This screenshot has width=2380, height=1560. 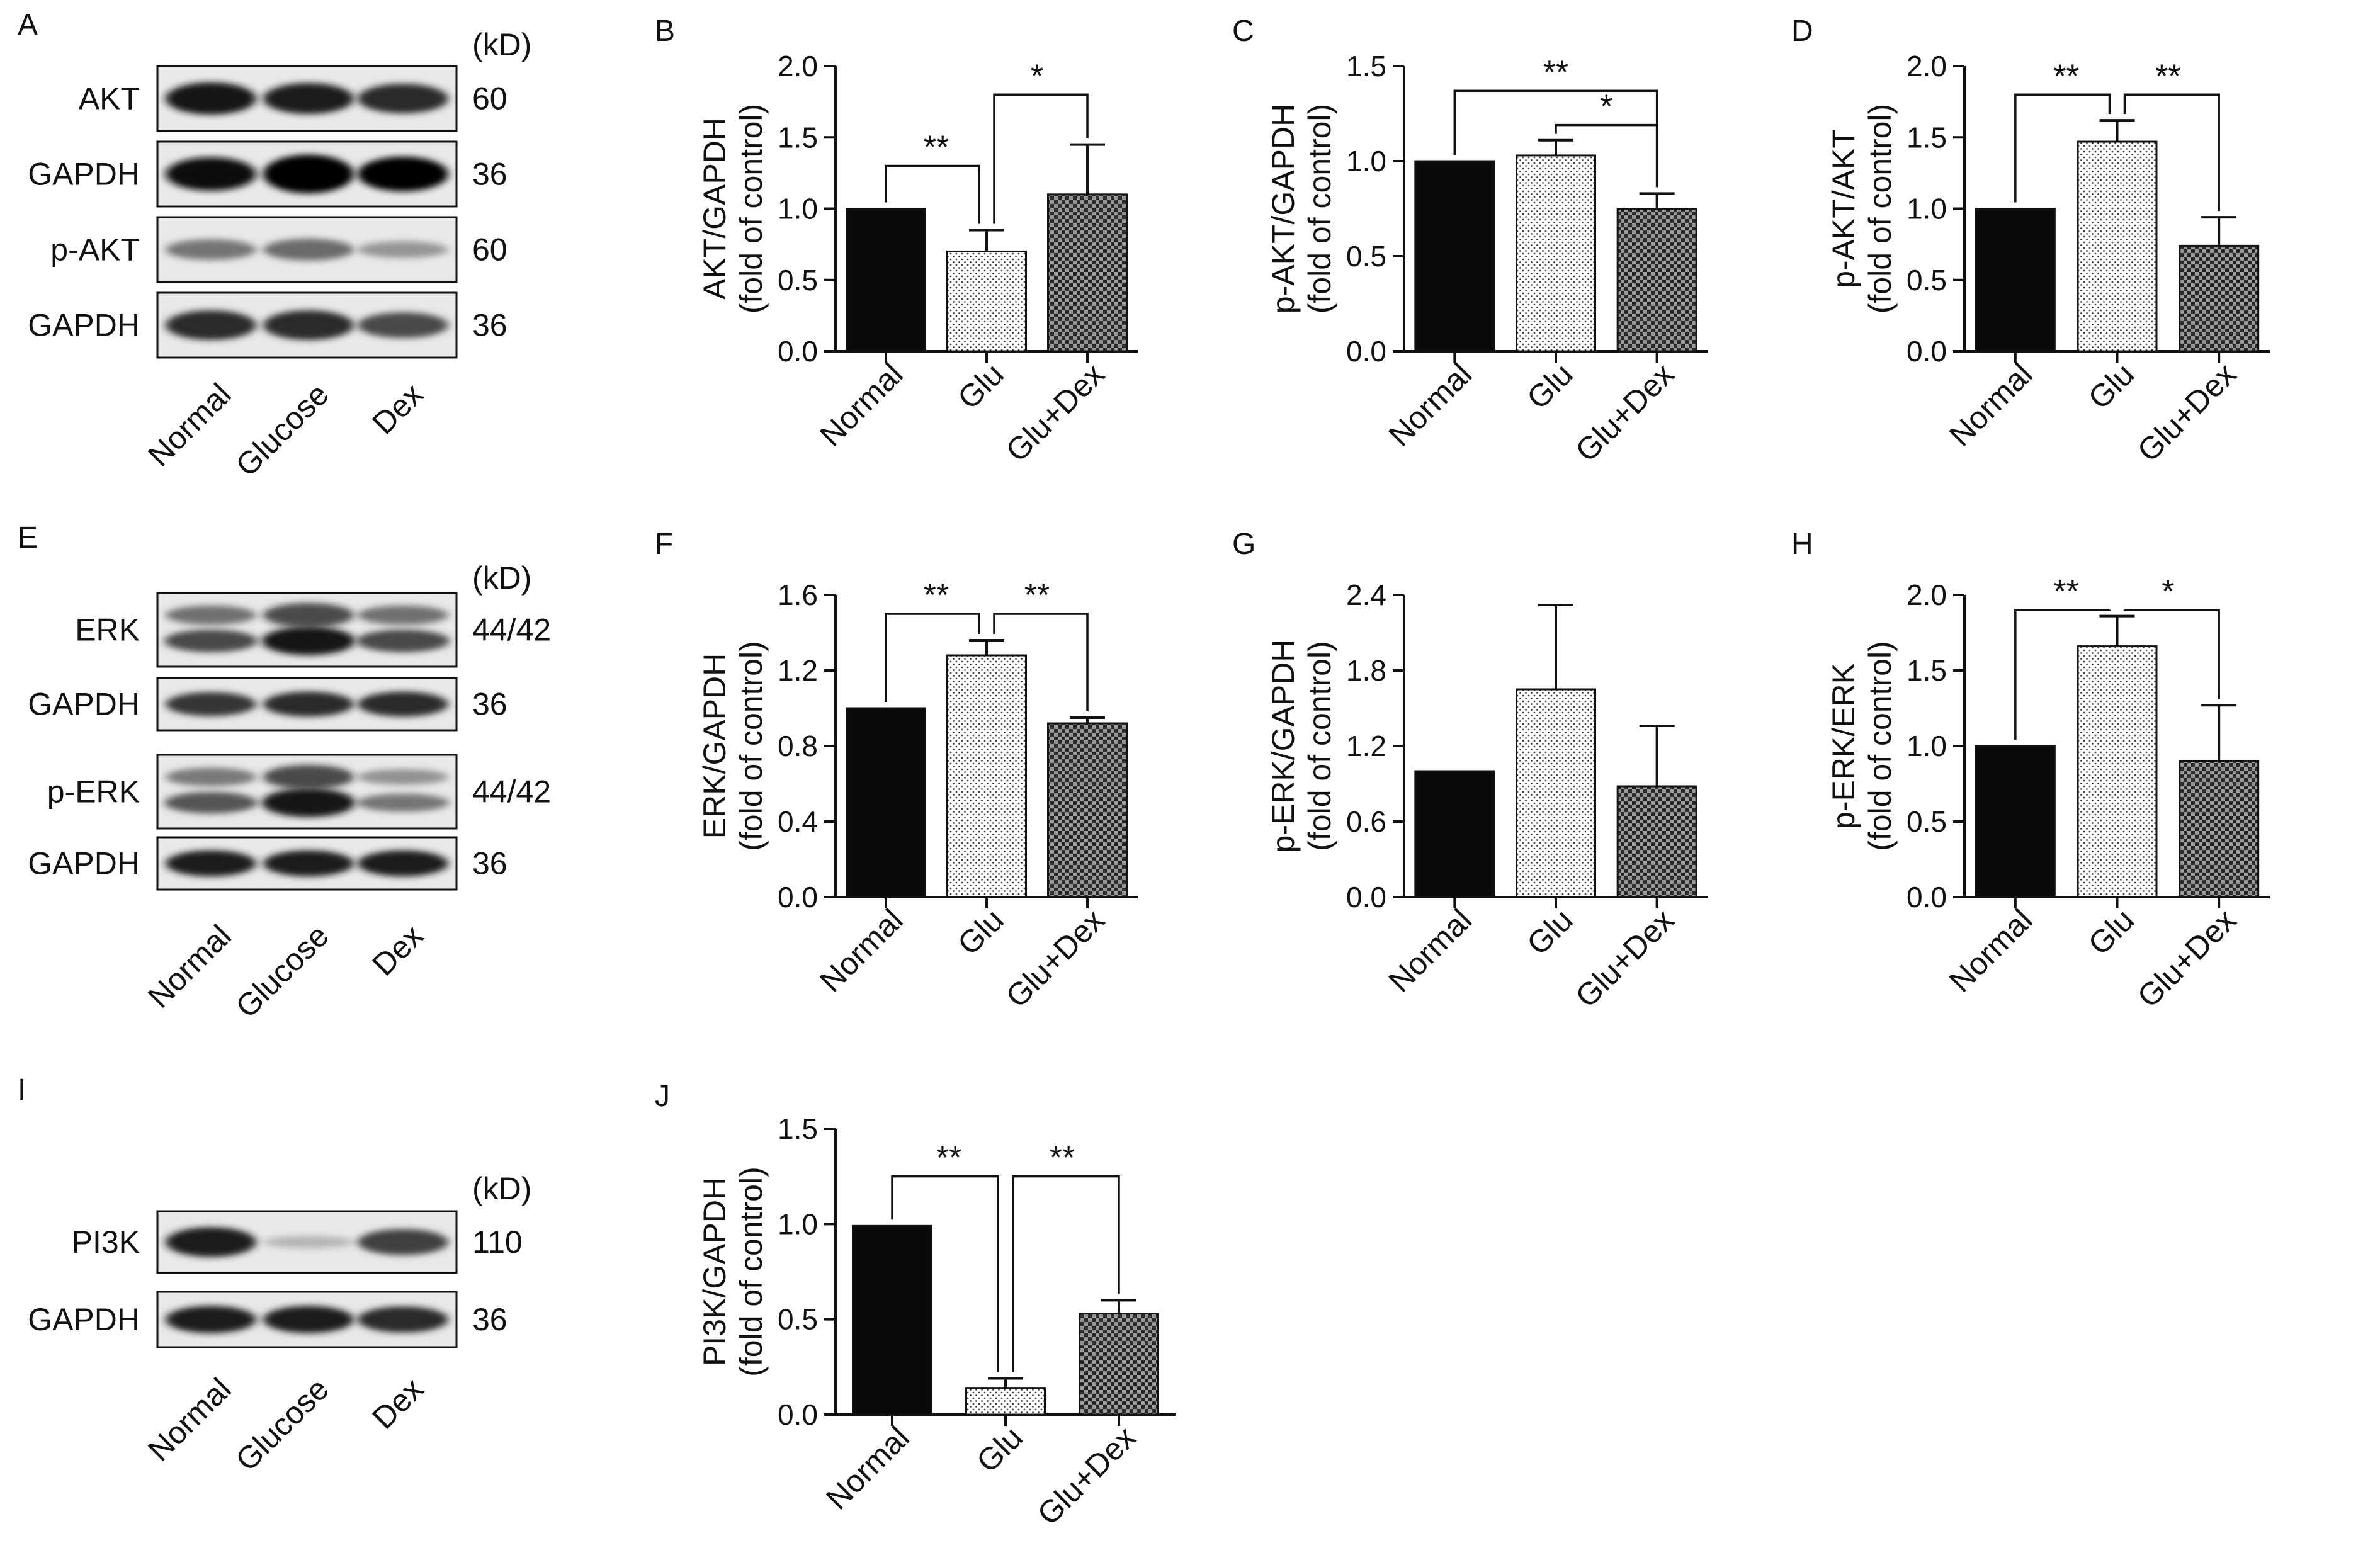 What do you see at coordinates (662, 1096) in the screenshot?
I see `panel-letter-j: J` at bounding box center [662, 1096].